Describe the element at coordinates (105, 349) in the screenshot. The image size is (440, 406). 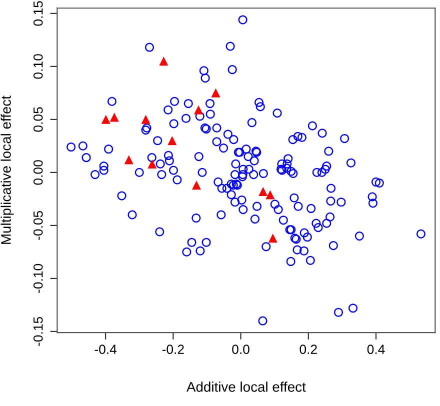
I see `x-tick-label: -0.4` at that location.